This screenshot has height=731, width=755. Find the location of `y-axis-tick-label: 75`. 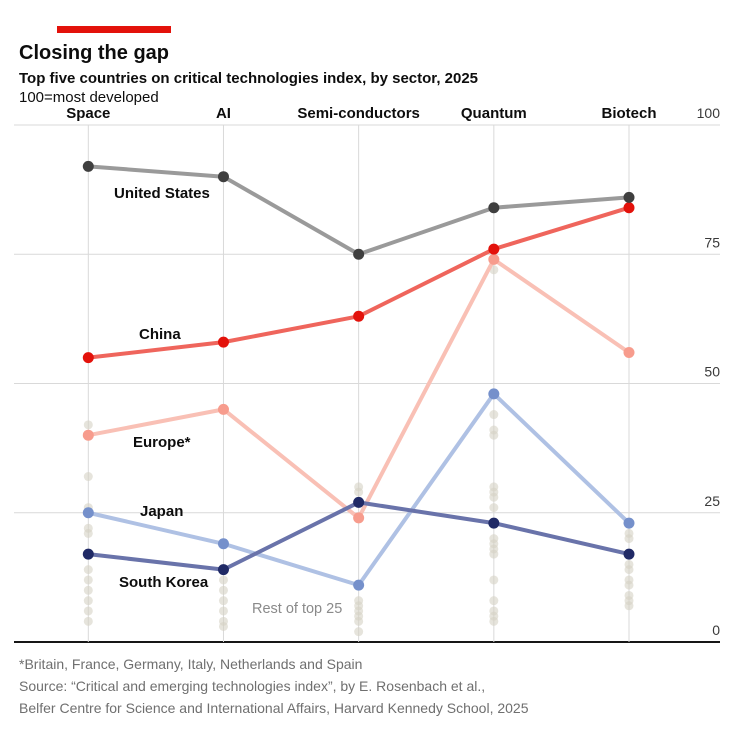

y-axis-tick-label: 75 is located at coordinates (712, 242).